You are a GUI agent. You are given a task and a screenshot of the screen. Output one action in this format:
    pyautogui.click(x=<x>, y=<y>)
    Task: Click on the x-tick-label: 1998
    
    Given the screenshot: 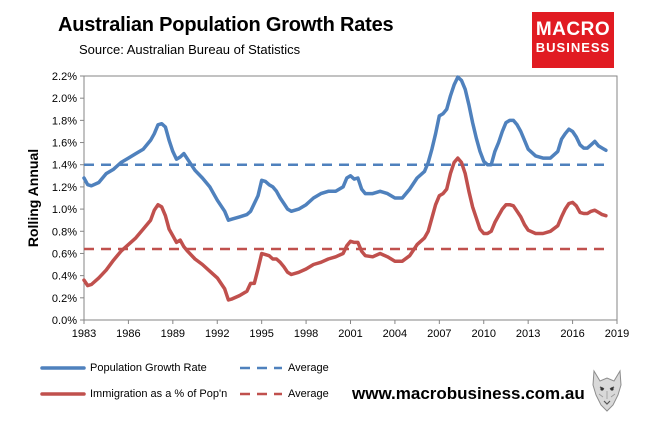 What is the action you would take?
    pyautogui.click(x=306, y=334)
    